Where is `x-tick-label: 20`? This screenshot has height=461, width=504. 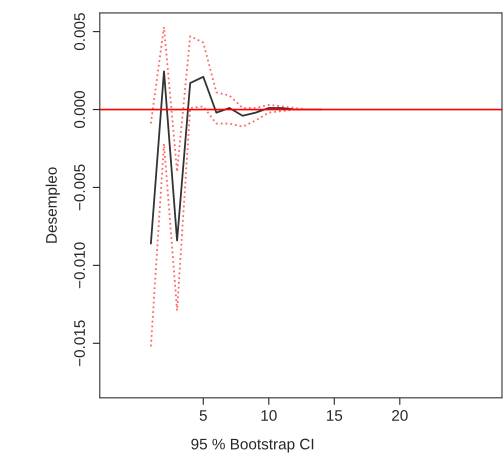
x-tick-label: 20 is located at coordinates (400, 415).